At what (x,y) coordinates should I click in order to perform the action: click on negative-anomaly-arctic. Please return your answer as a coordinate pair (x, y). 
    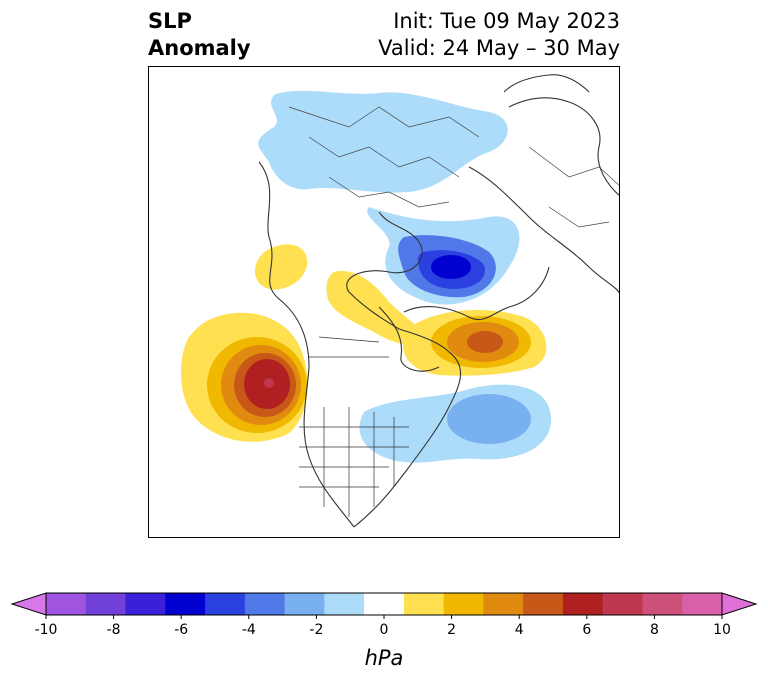
    Looking at the image, I should click on (389, 197).